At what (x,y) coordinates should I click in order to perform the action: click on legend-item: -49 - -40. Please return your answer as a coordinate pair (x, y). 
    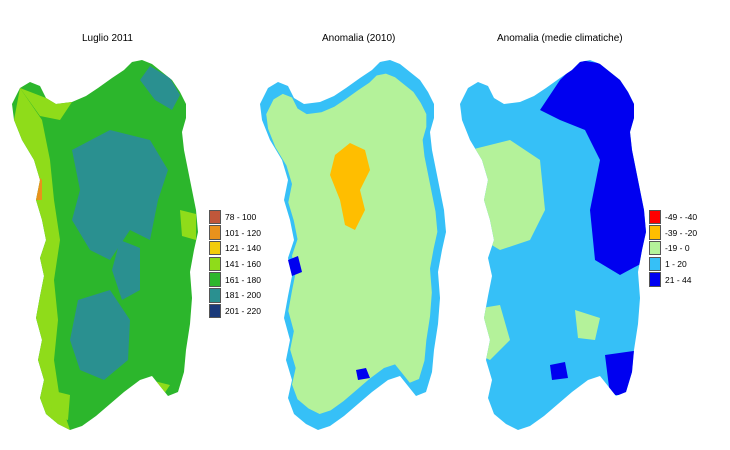
    Looking at the image, I should click on (673, 217).